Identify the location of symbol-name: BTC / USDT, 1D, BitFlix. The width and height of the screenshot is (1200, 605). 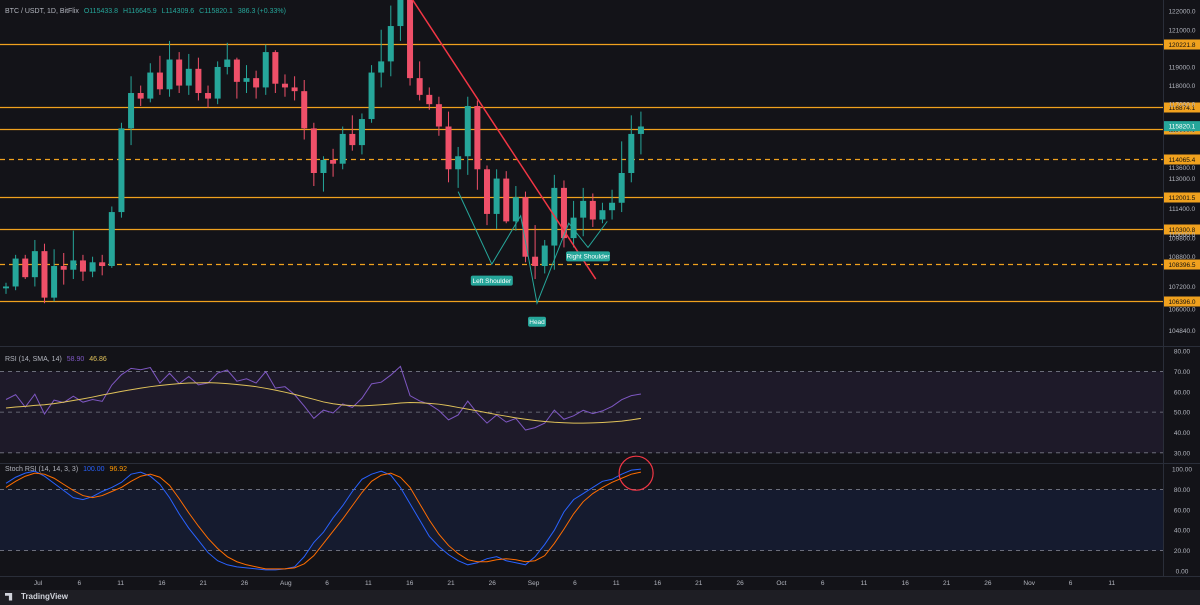
(42, 11).